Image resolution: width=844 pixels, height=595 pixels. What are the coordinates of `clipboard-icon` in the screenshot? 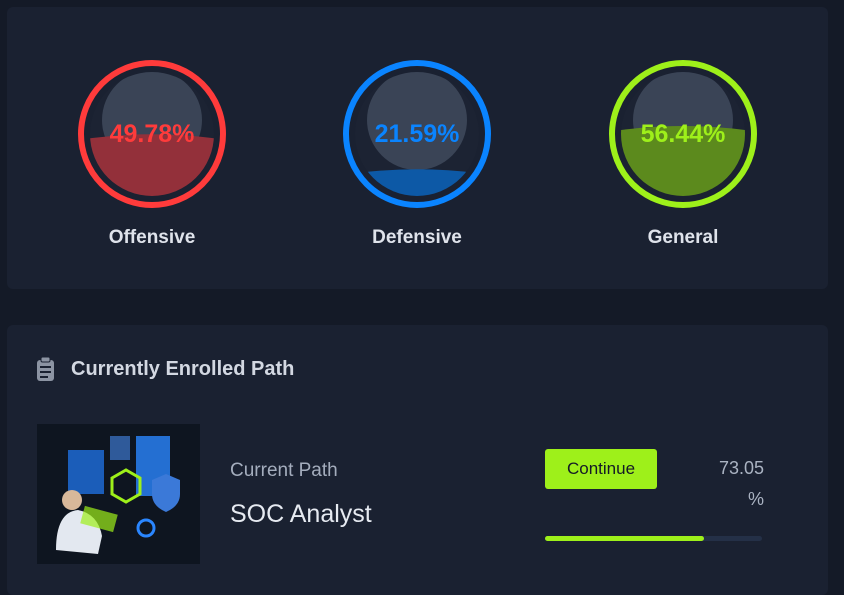 It's located at (45, 368).